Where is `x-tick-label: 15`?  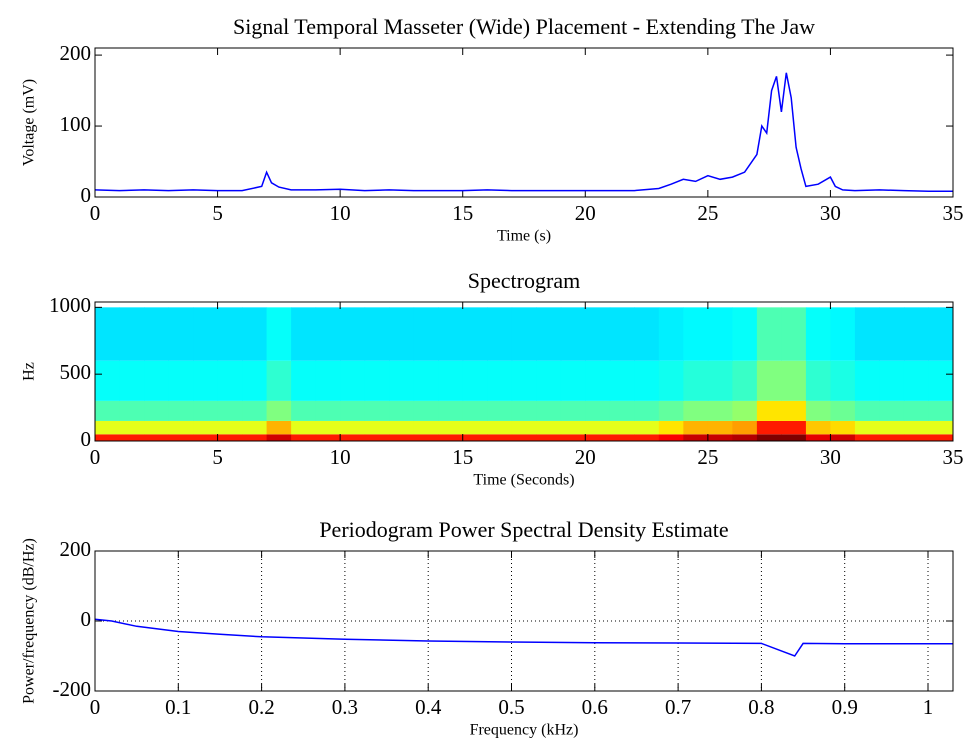
x-tick-label: 15 is located at coordinates (462, 213).